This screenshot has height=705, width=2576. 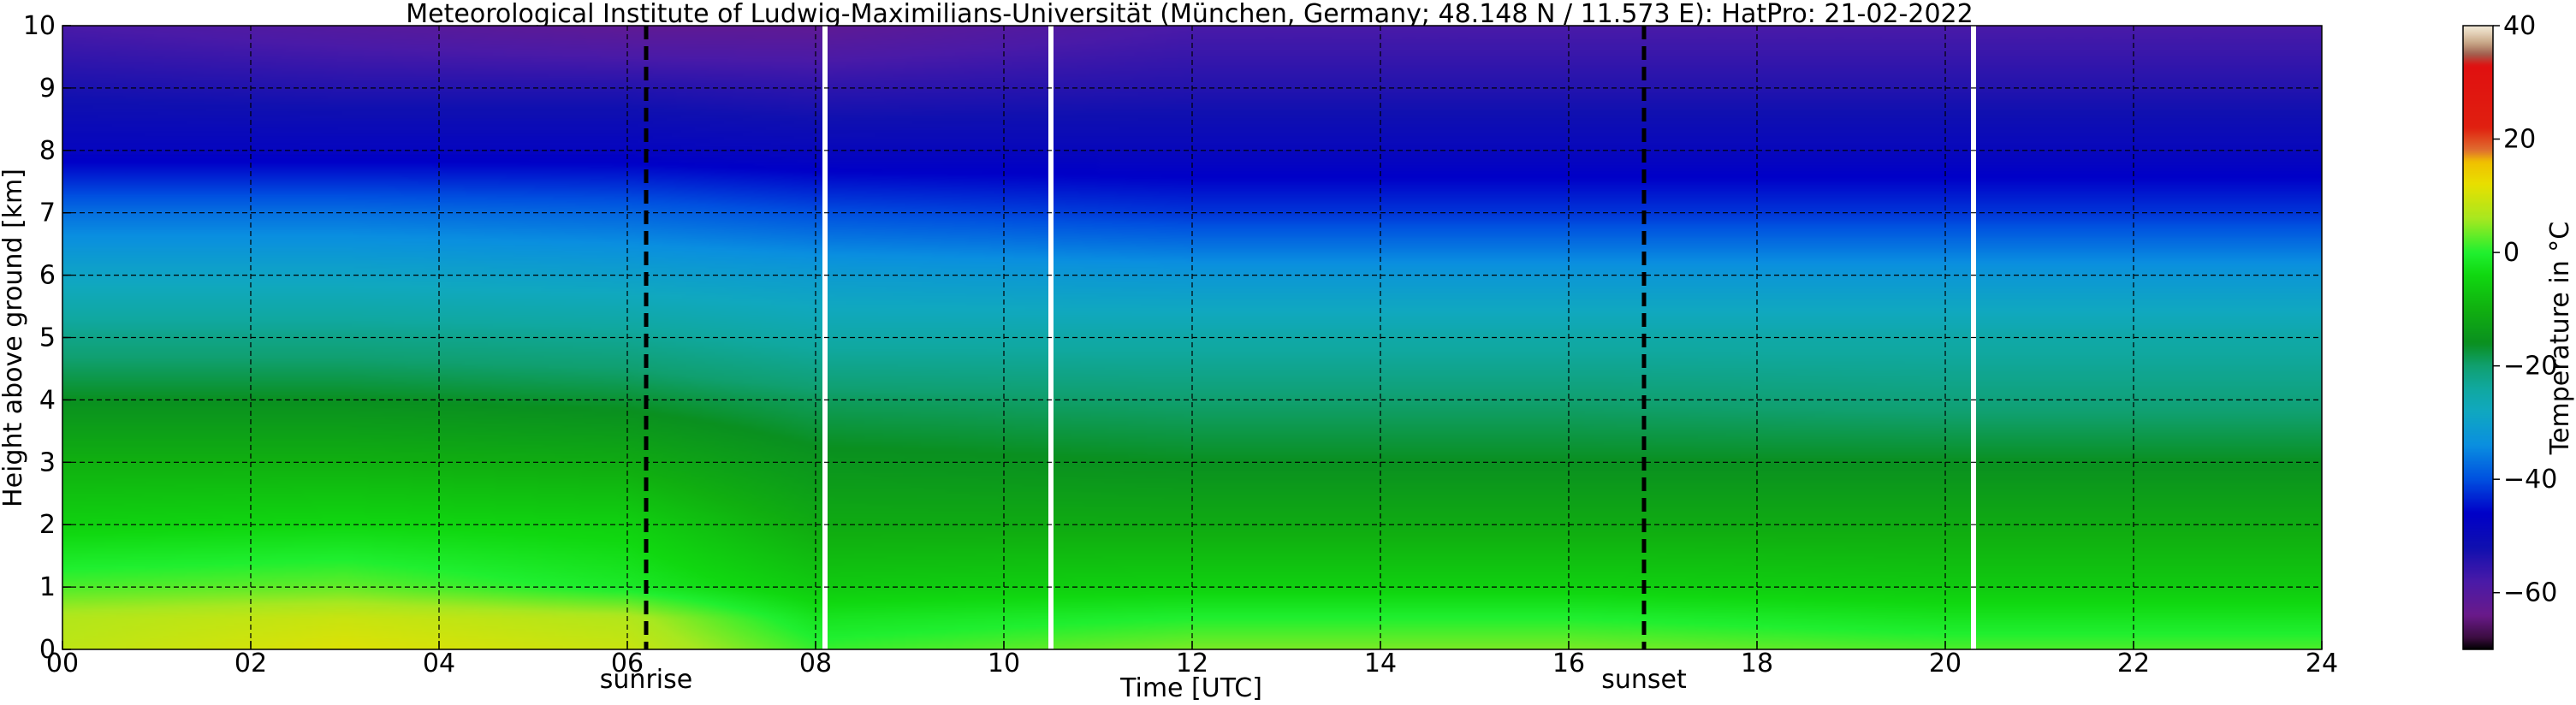 I want to click on x-tick-label: 06, so click(x=627, y=663).